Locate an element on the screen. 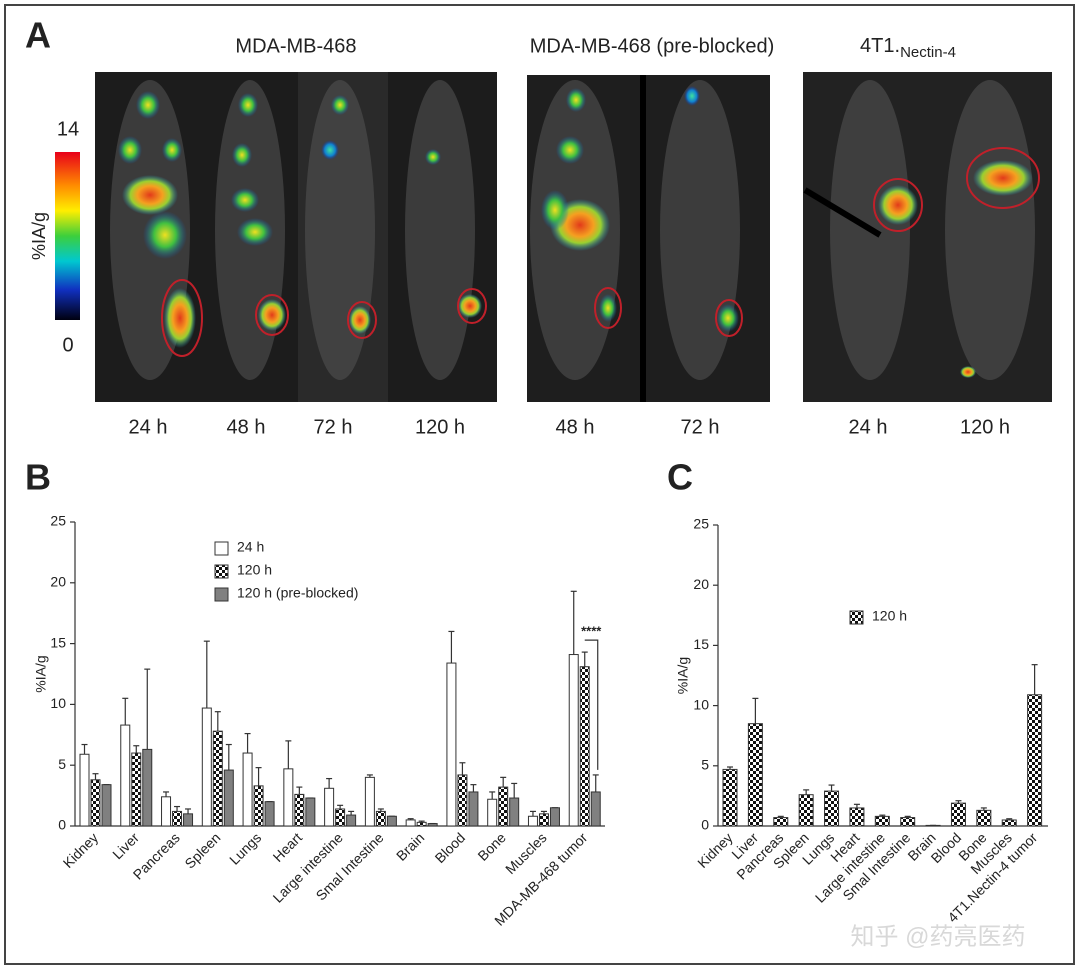 This screenshot has height=971, width=1080. legend-label: 120 h (pre-blocked) is located at coordinates (297, 593).